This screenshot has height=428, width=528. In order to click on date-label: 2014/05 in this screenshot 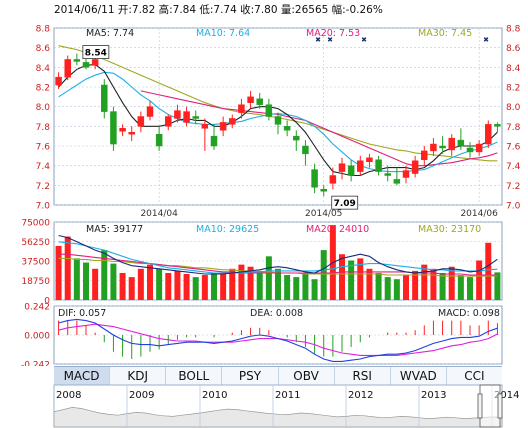, I will do `click(323, 214)`.